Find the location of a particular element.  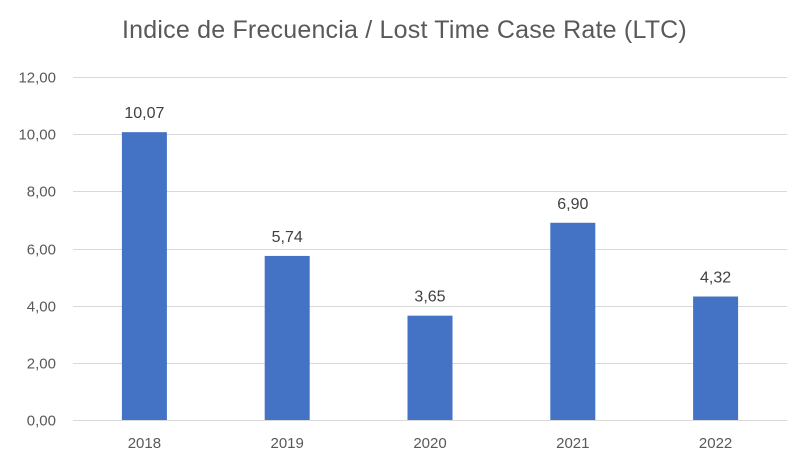

x-tick-label-2022: 2022 is located at coordinates (715, 443).